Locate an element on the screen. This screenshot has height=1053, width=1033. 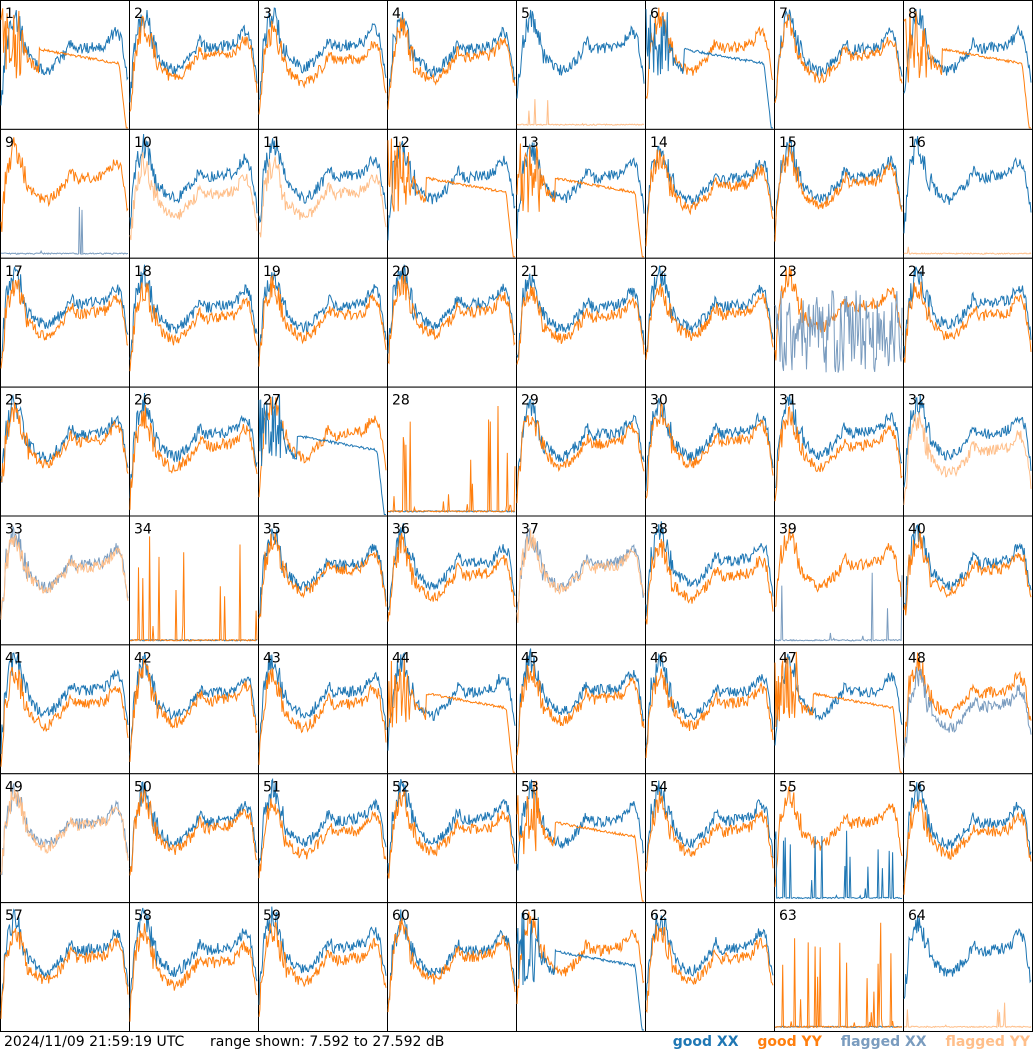
panel-label: 57 is located at coordinates (14, 916).